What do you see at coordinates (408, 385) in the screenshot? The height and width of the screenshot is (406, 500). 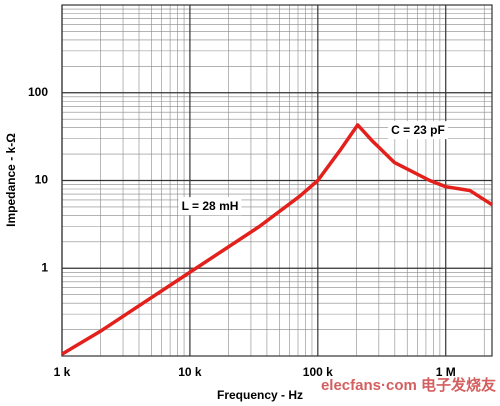 I see `watermark: elecfans·com 电子发烧友` at bounding box center [408, 385].